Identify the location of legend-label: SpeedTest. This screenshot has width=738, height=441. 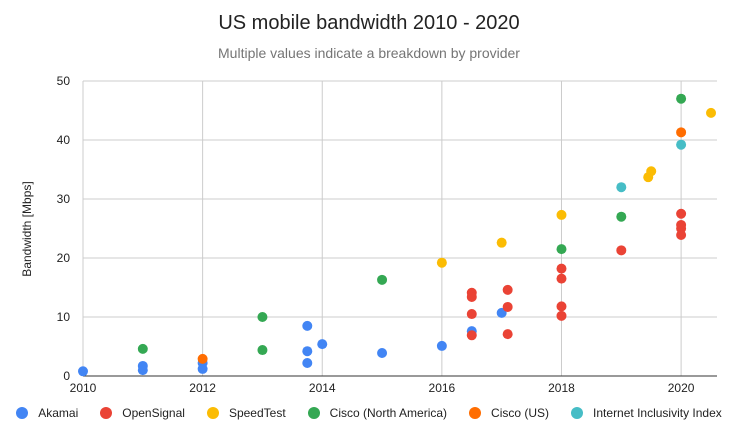
(257, 413).